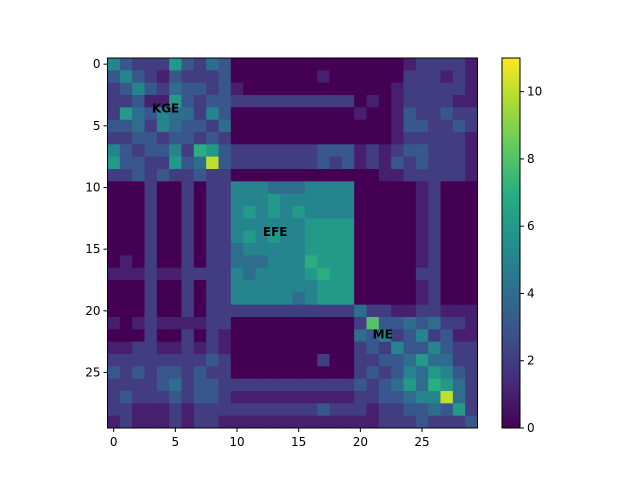  I want to click on y-tick-label: 20, so click(92, 311).